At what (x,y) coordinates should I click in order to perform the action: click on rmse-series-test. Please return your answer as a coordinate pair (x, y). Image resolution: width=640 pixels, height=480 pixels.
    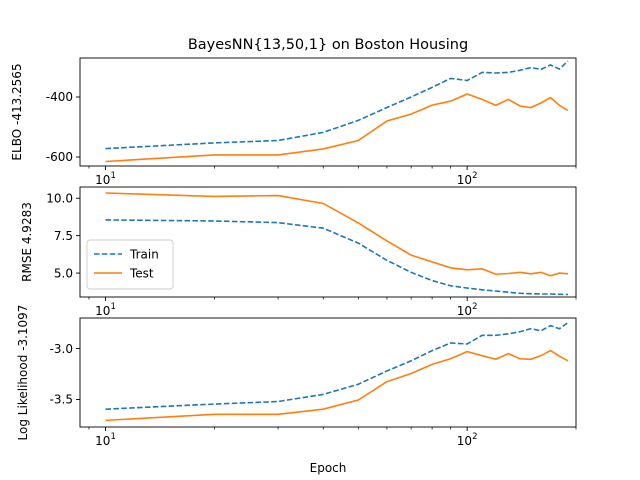
    Looking at the image, I should click on (337, 234).